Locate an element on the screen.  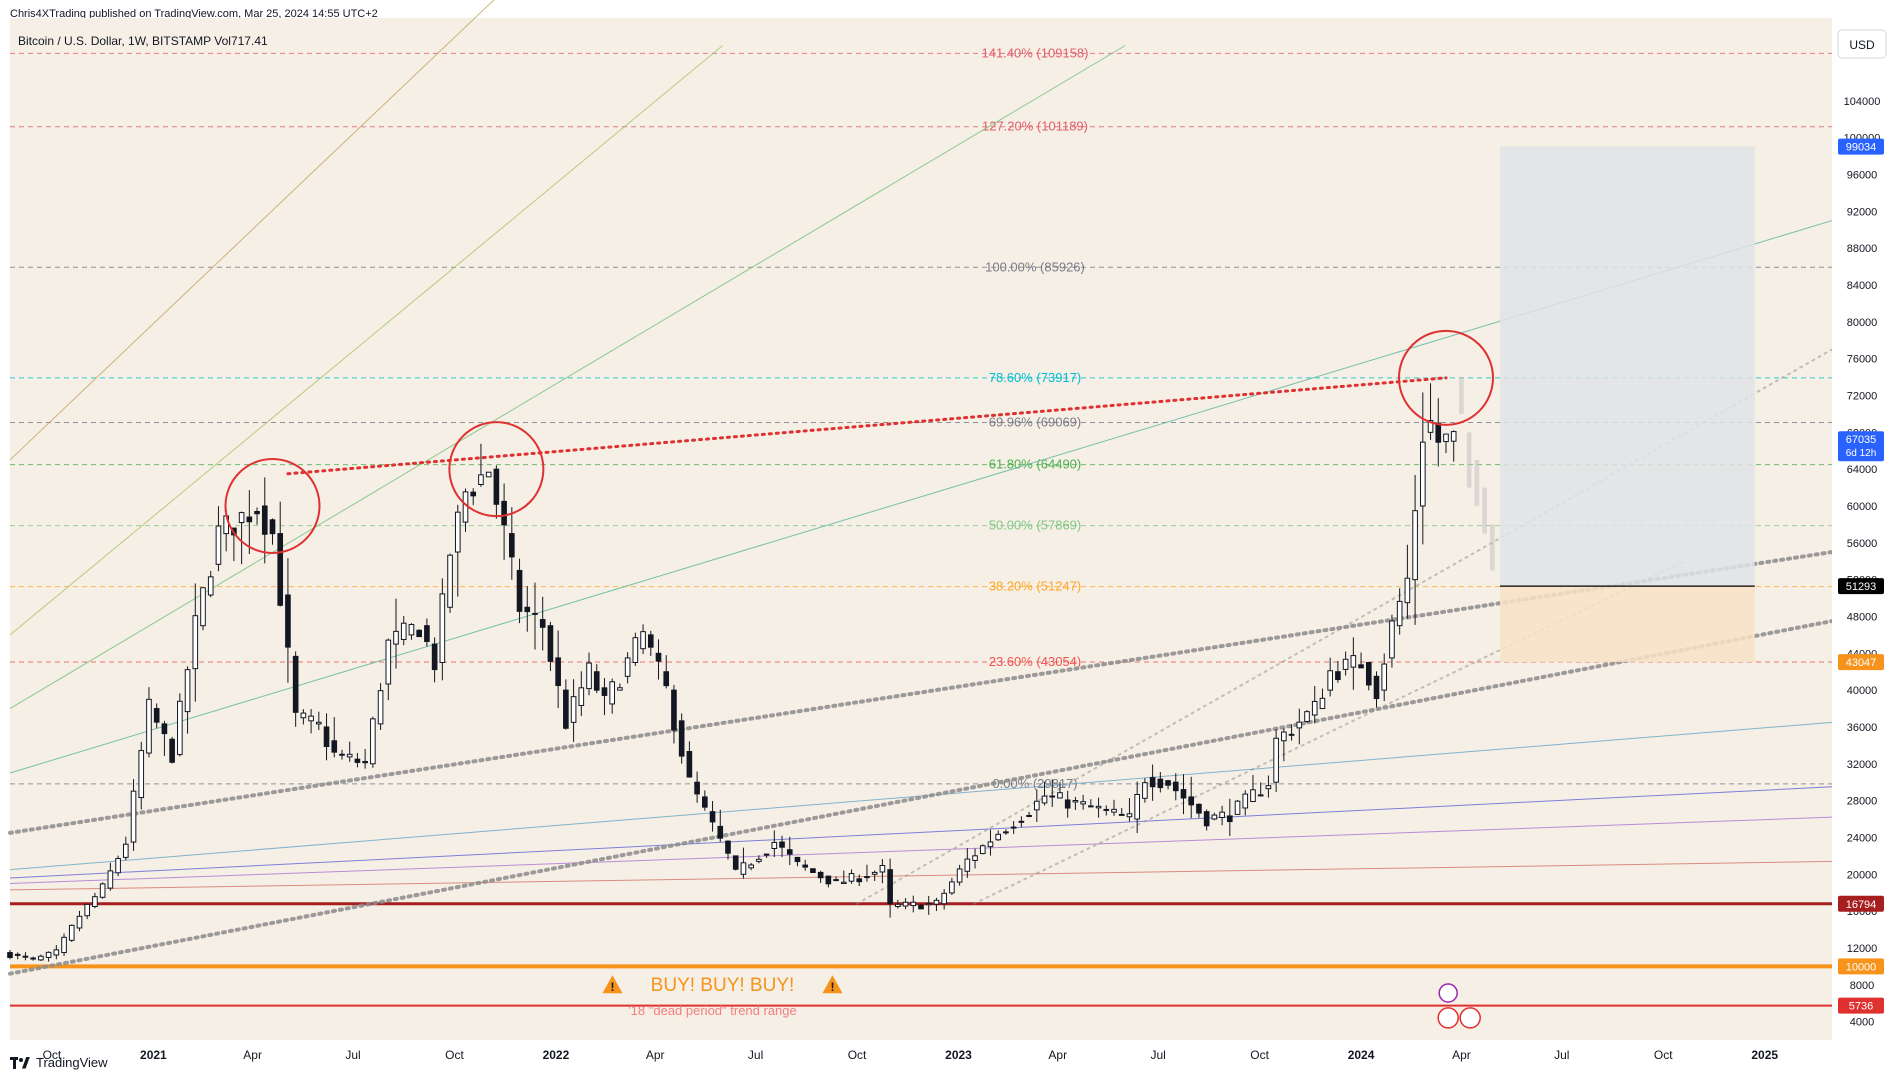
price-tag-label: 67035 is located at coordinates (1861, 440).